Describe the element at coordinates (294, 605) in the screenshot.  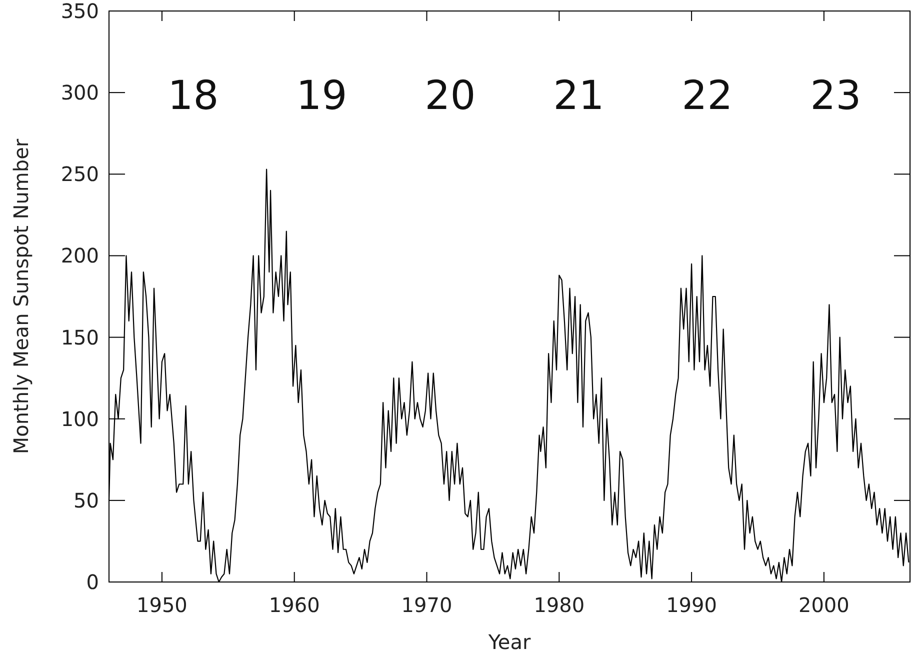
I see `x-tick-label: 1960` at that location.